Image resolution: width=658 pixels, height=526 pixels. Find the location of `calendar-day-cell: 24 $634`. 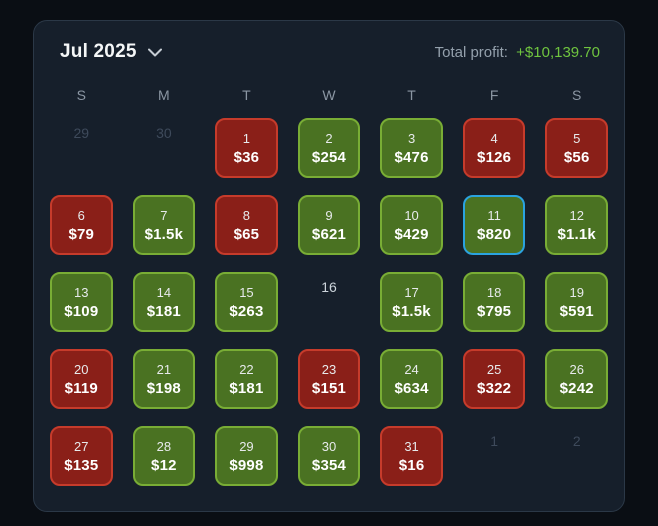

calendar-day-cell: 24 $634 is located at coordinates (411, 379).